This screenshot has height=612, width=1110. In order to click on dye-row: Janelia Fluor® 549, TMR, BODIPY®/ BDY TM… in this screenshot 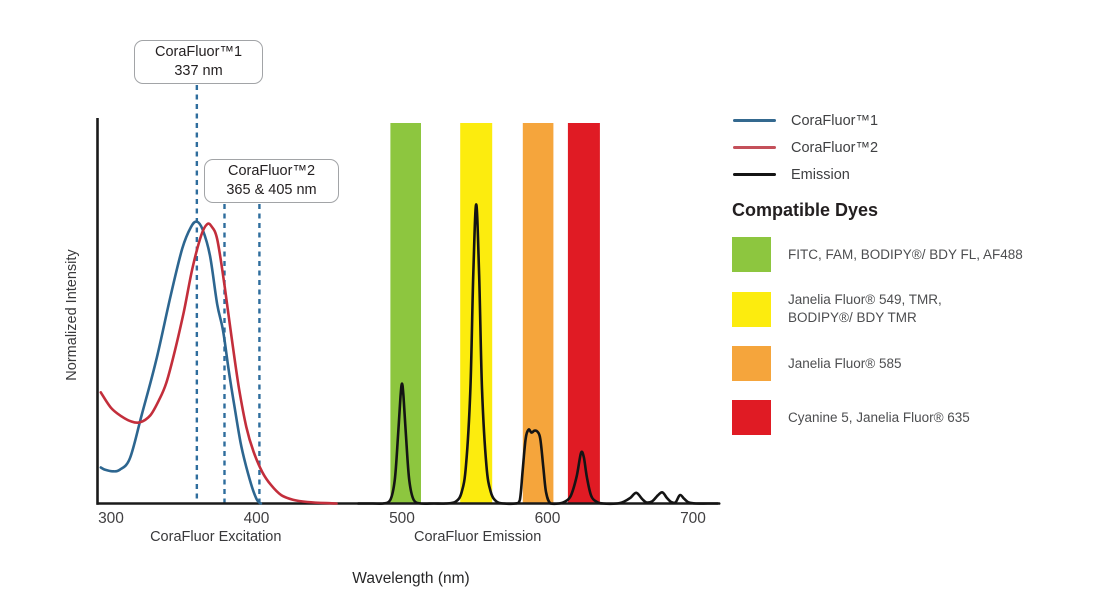, I will do `click(877, 309)`.